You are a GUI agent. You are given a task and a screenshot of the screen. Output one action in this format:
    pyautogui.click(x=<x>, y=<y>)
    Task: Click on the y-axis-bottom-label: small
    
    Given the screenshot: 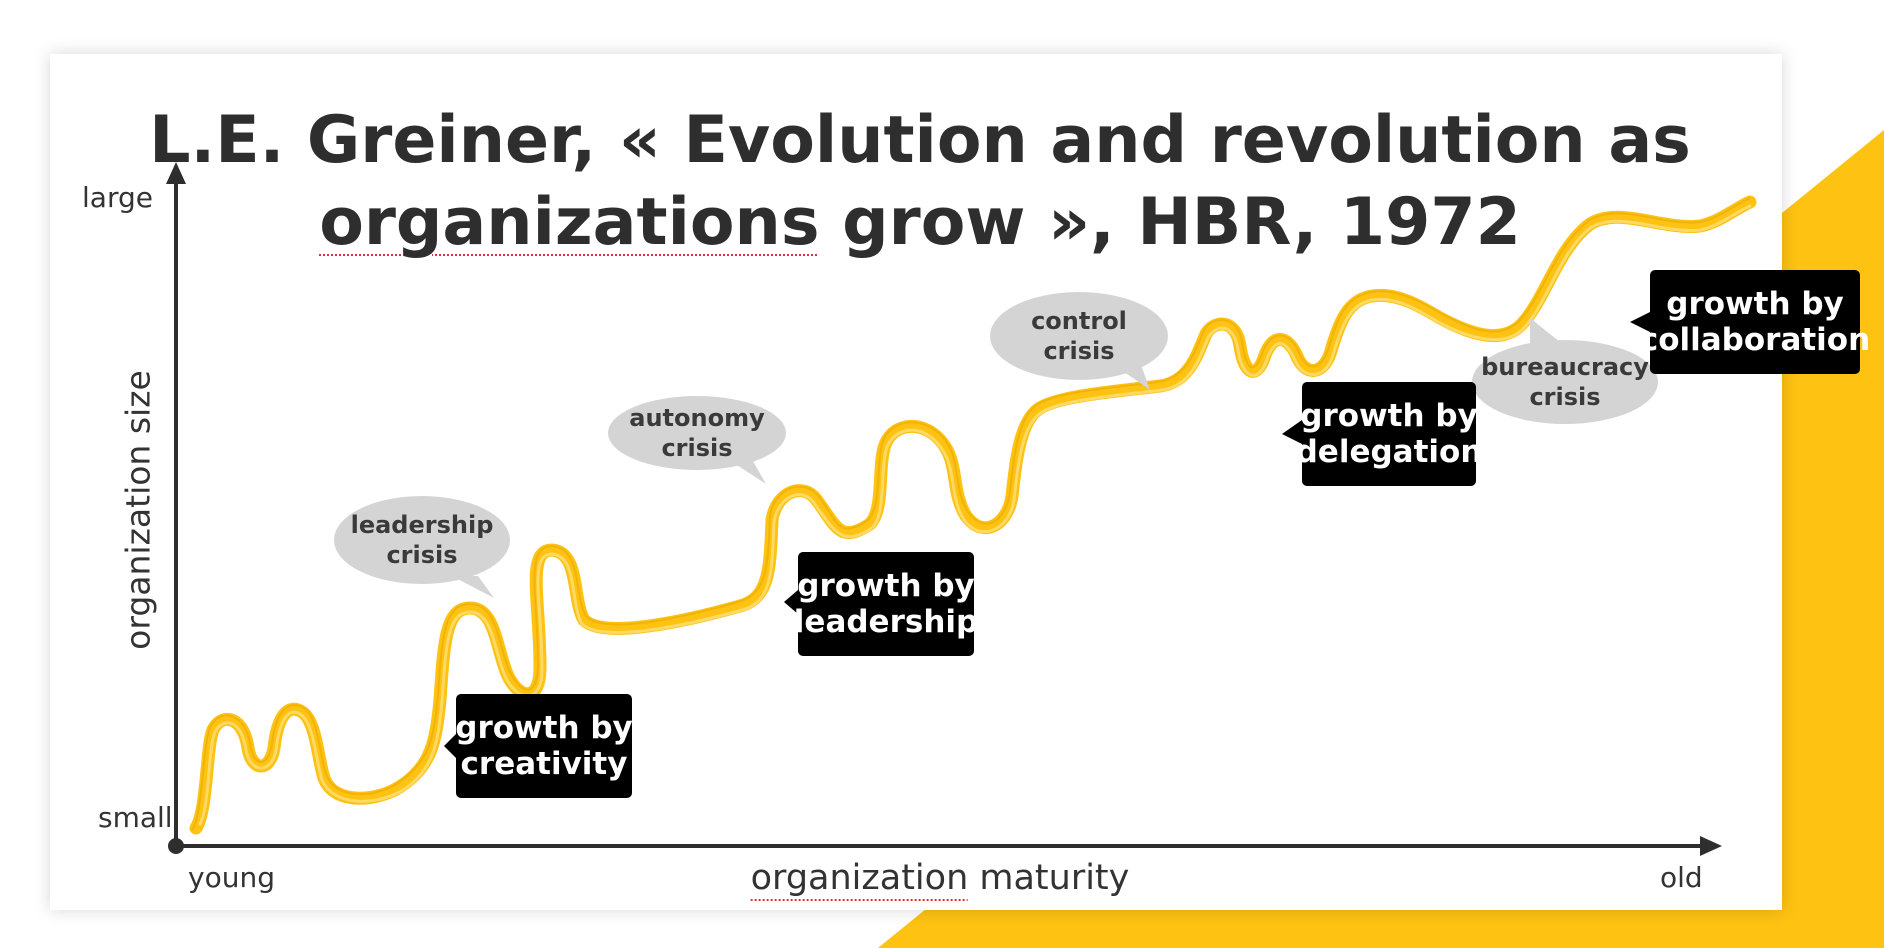 What is the action you would take?
    pyautogui.click(x=135, y=817)
    